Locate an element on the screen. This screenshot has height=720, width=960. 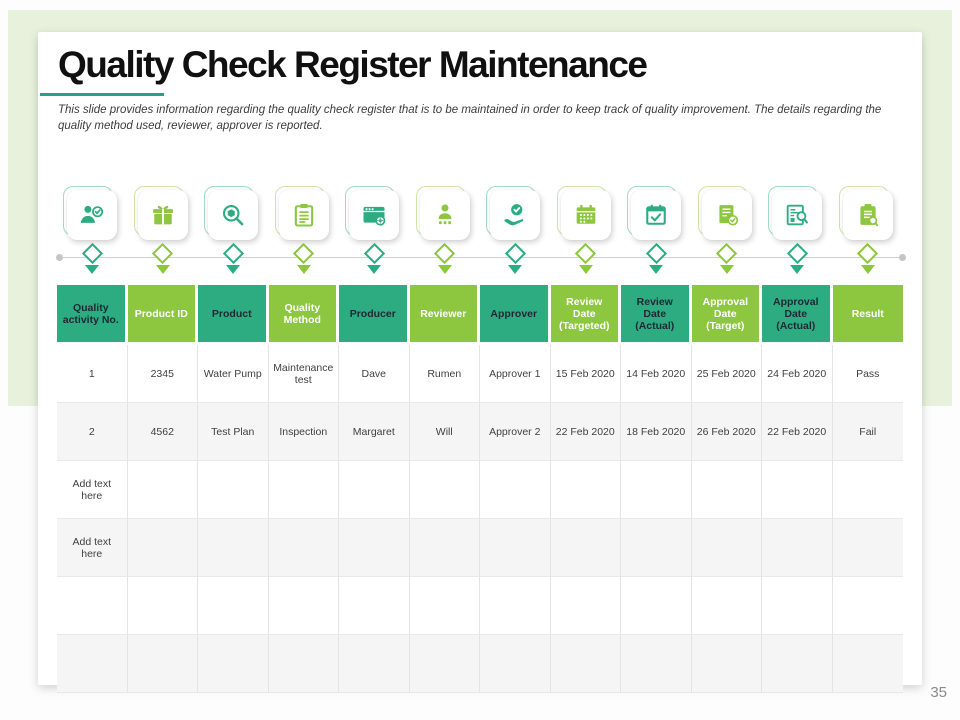
table-cell: 1 is located at coordinates (92, 374).